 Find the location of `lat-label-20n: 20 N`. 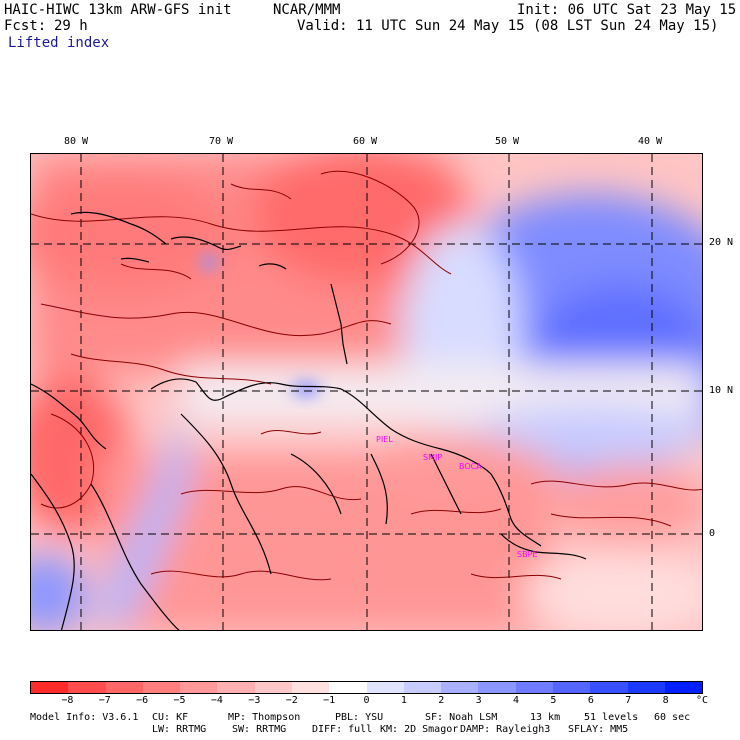

lat-label-20n: 20 N is located at coordinates (721, 242).